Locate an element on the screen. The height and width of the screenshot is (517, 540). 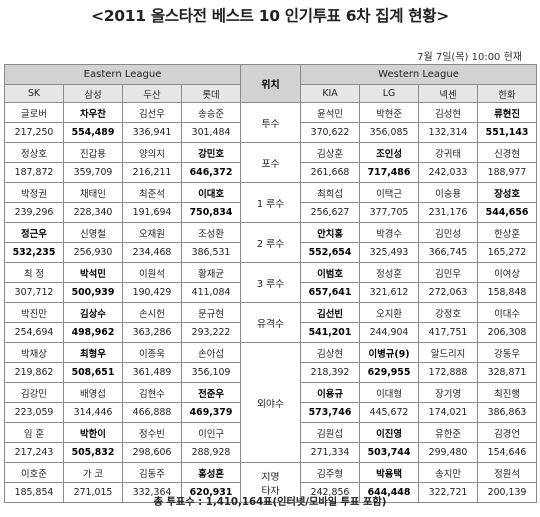
vote-count: 573,746 is located at coordinates (330, 412).